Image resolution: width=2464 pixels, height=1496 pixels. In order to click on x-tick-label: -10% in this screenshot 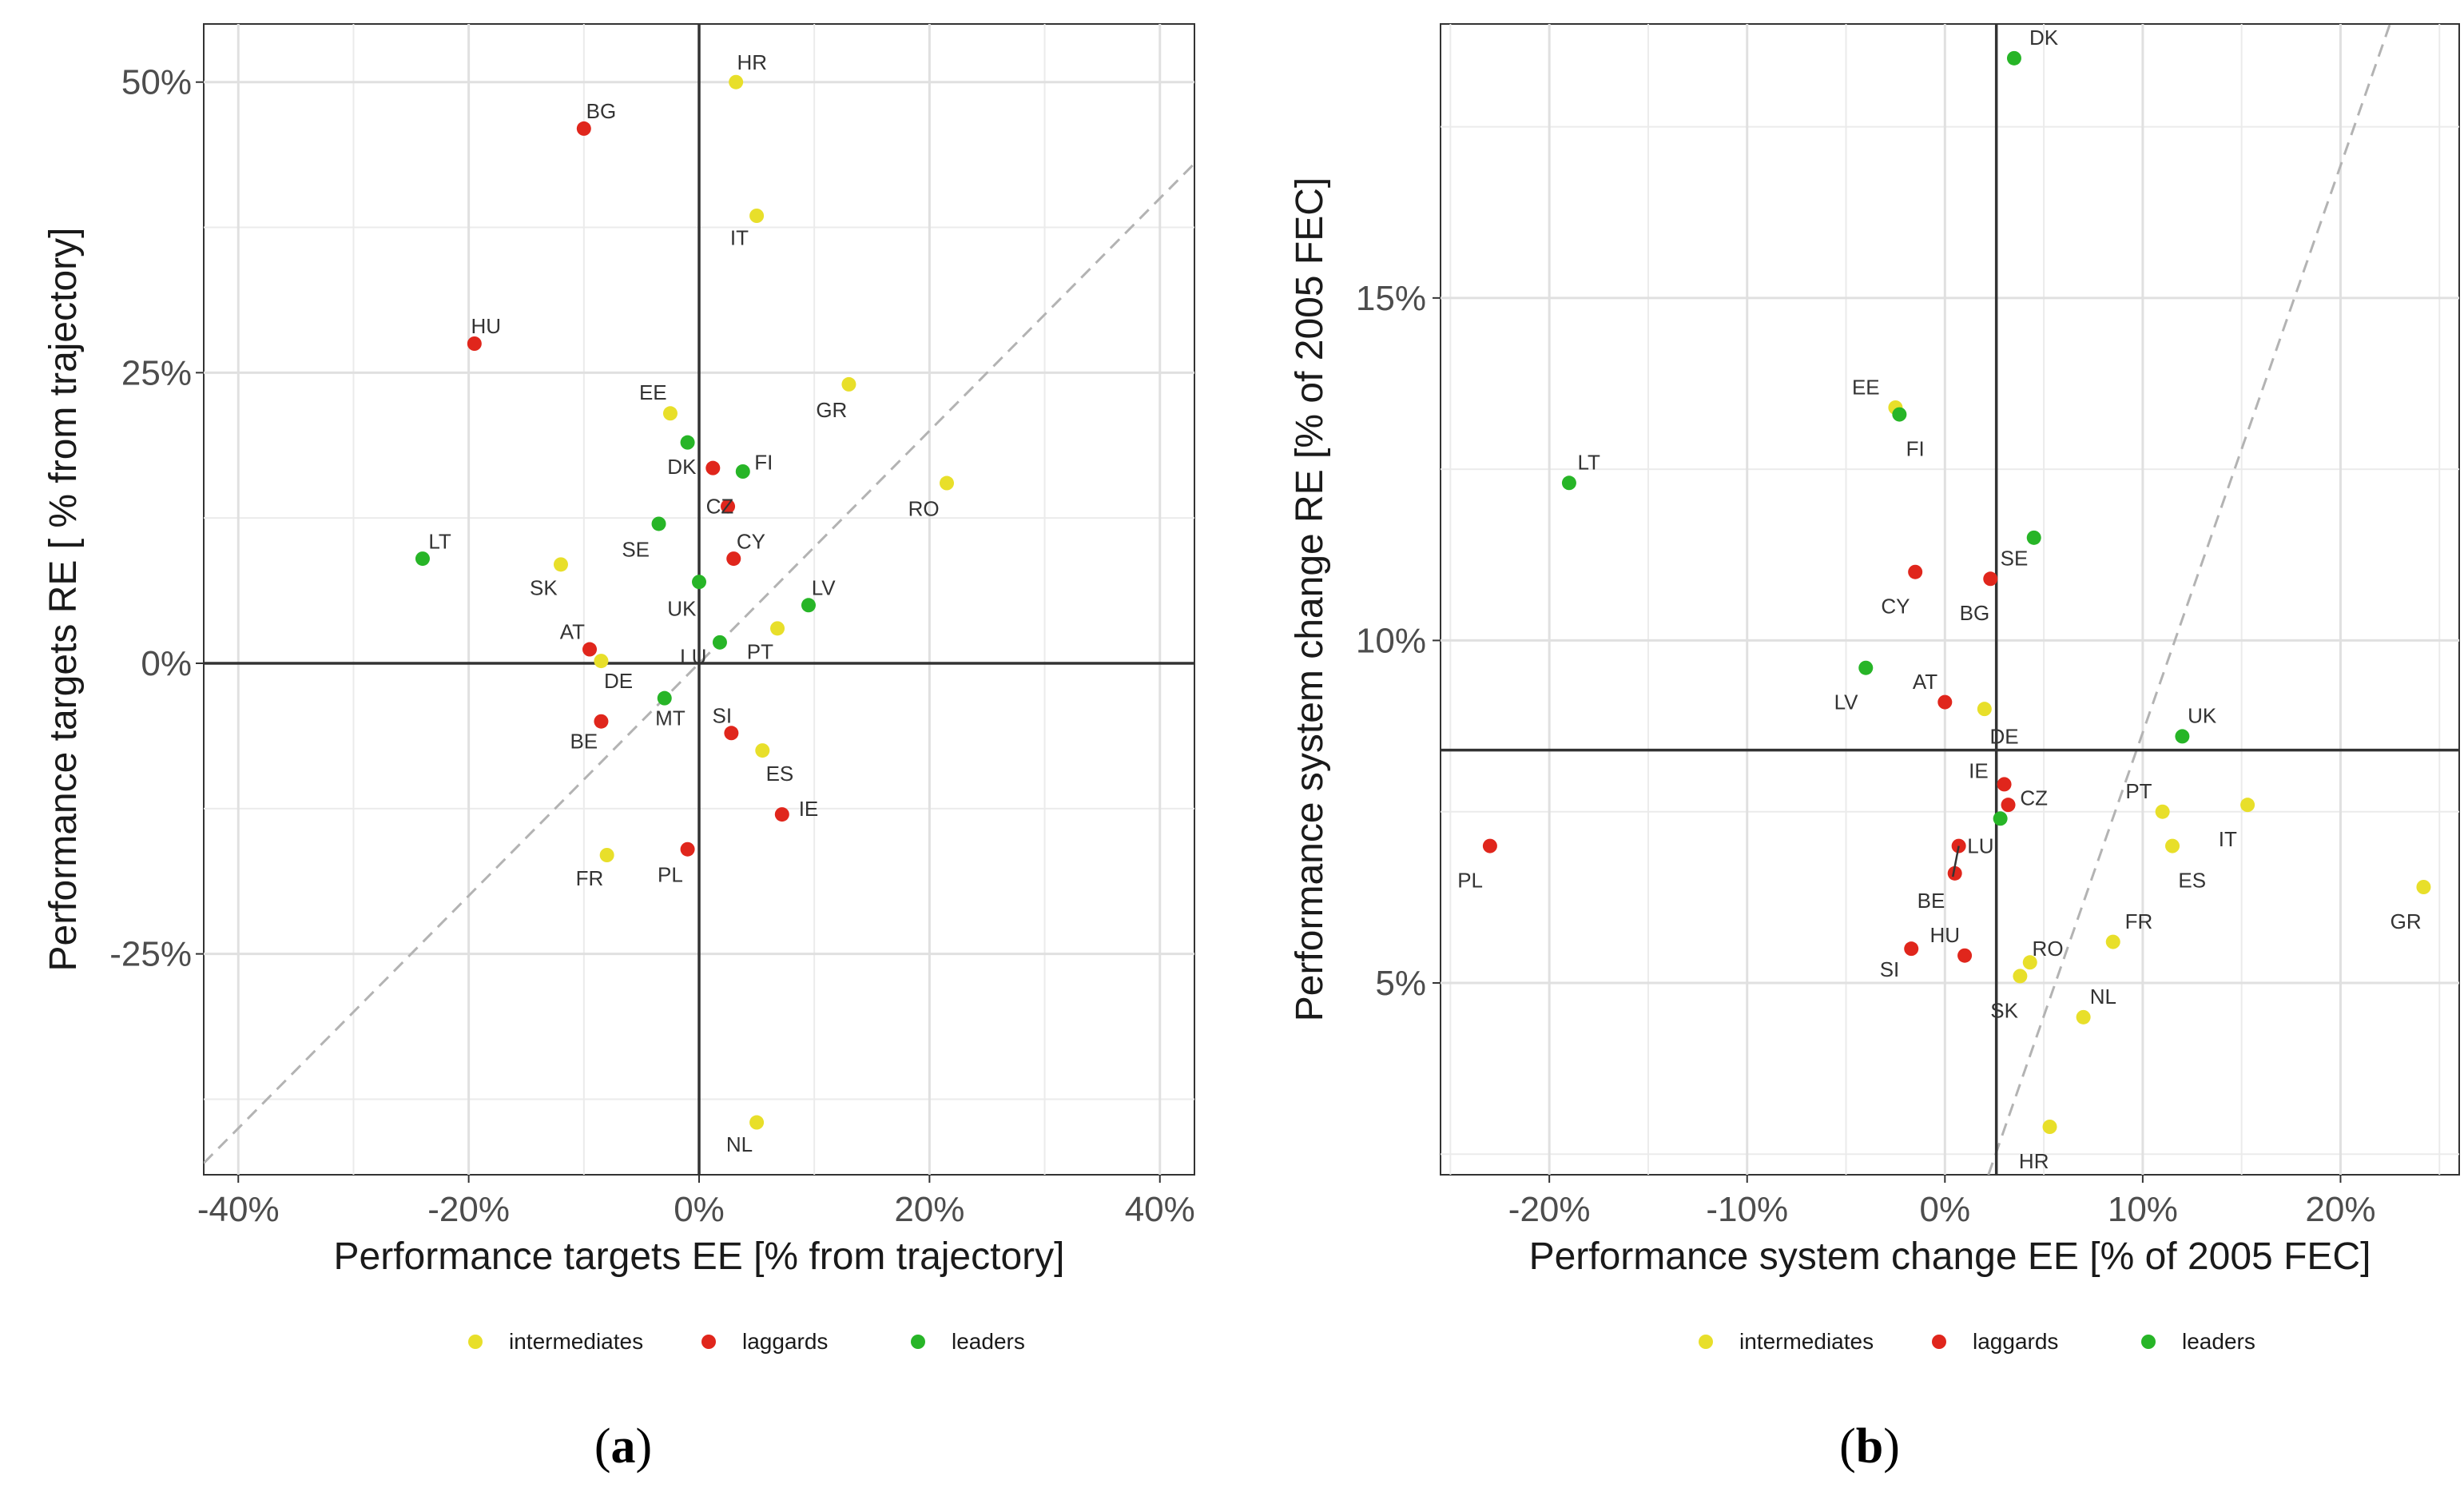, I will do `click(1747, 1209)`.